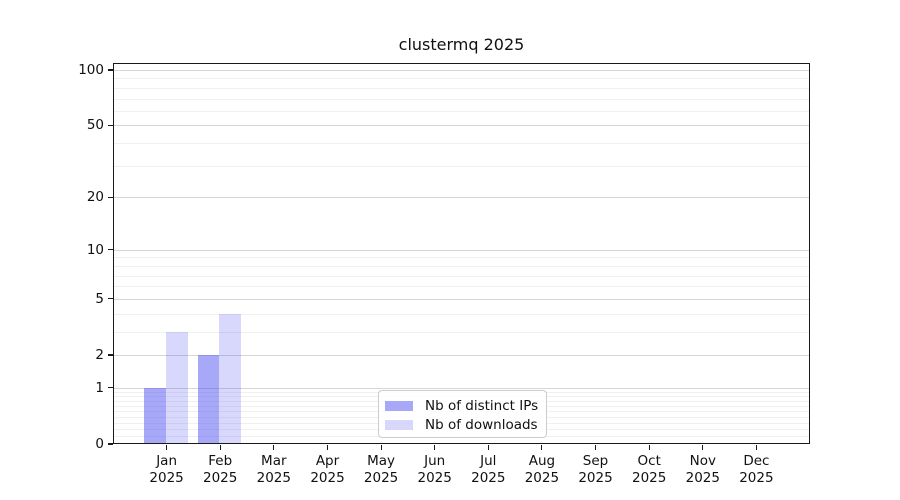 This screenshot has width=900, height=500. What do you see at coordinates (166, 469) in the screenshot?
I see `x-tick-label: Jan 2025` at bounding box center [166, 469].